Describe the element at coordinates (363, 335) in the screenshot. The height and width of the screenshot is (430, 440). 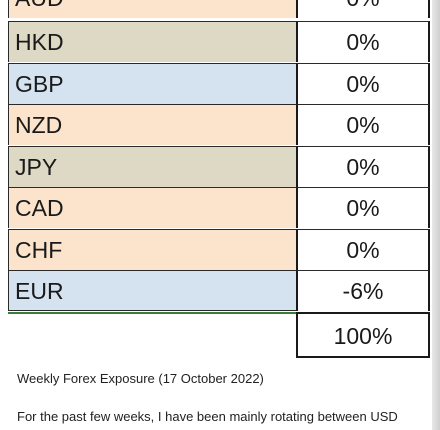
I see `total-cell: 100%` at that location.